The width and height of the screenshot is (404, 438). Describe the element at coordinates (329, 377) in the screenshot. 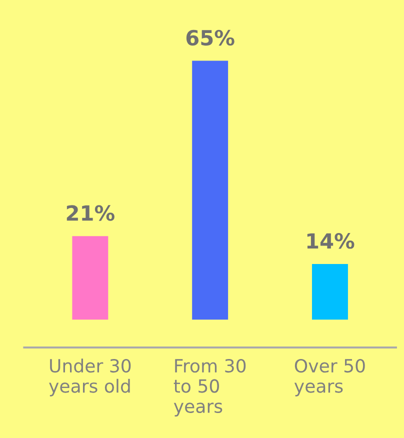

I see `x-tick-label: Over 50 years` at that location.